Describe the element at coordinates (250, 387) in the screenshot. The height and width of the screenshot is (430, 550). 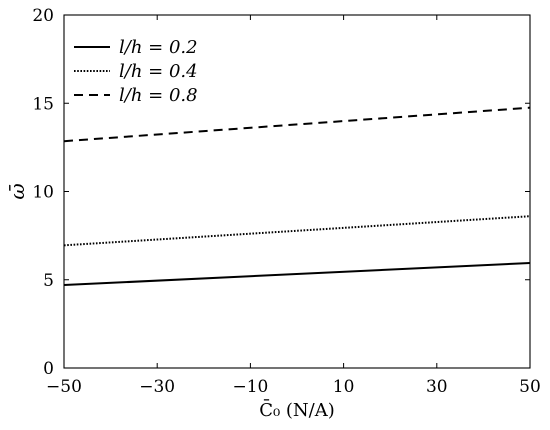
I see `x-tick-label: −10` at that location.